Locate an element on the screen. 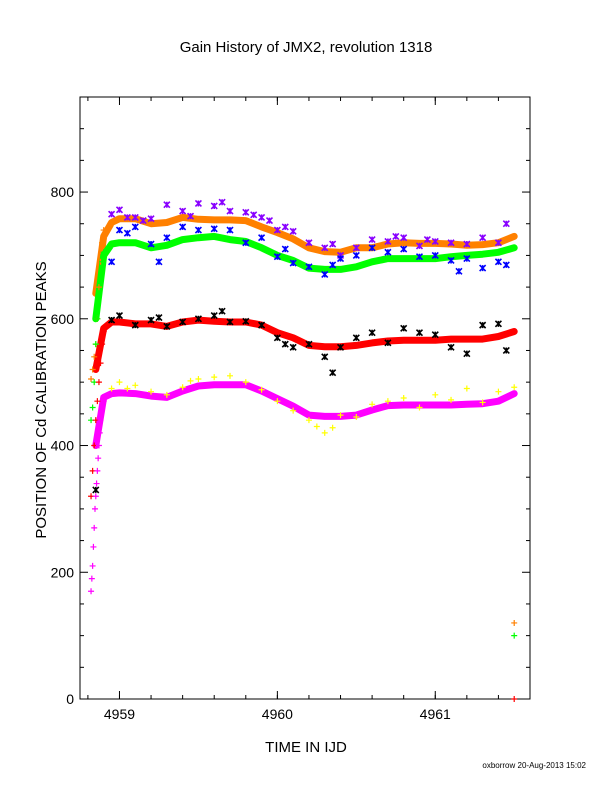  chart-title: Gain History of JMX2, revolution 1318 is located at coordinates (306, 47).